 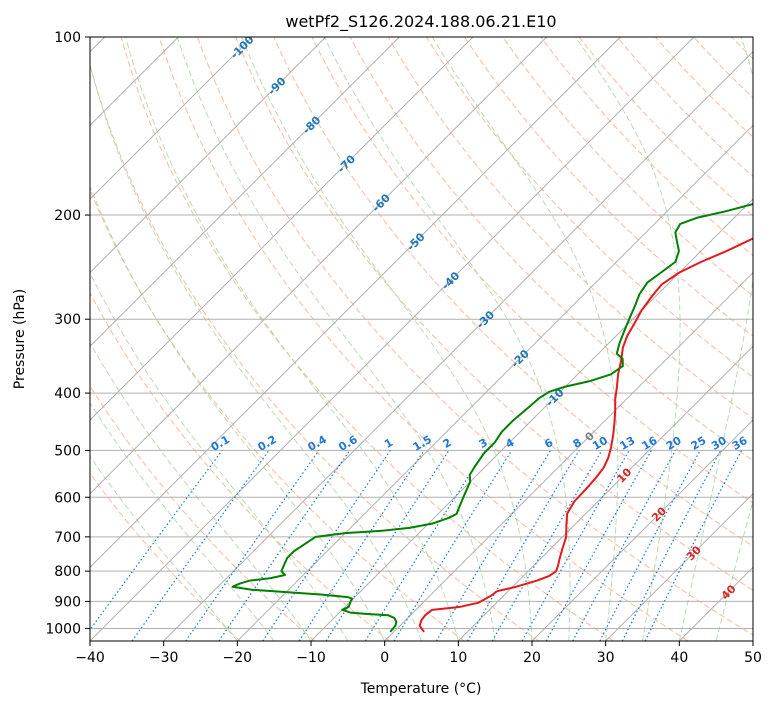 What do you see at coordinates (238, 658) in the screenshot?
I see `x-tick-label: −20` at bounding box center [238, 658].